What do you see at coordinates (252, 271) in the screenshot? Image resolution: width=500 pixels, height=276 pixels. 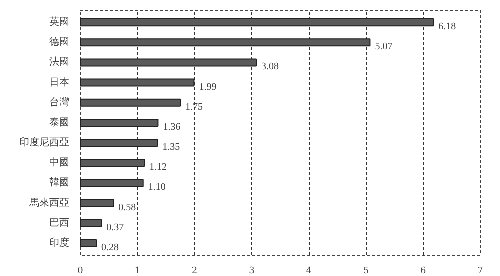 I see `x-tick-label: 3` at bounding box center [252, 271].